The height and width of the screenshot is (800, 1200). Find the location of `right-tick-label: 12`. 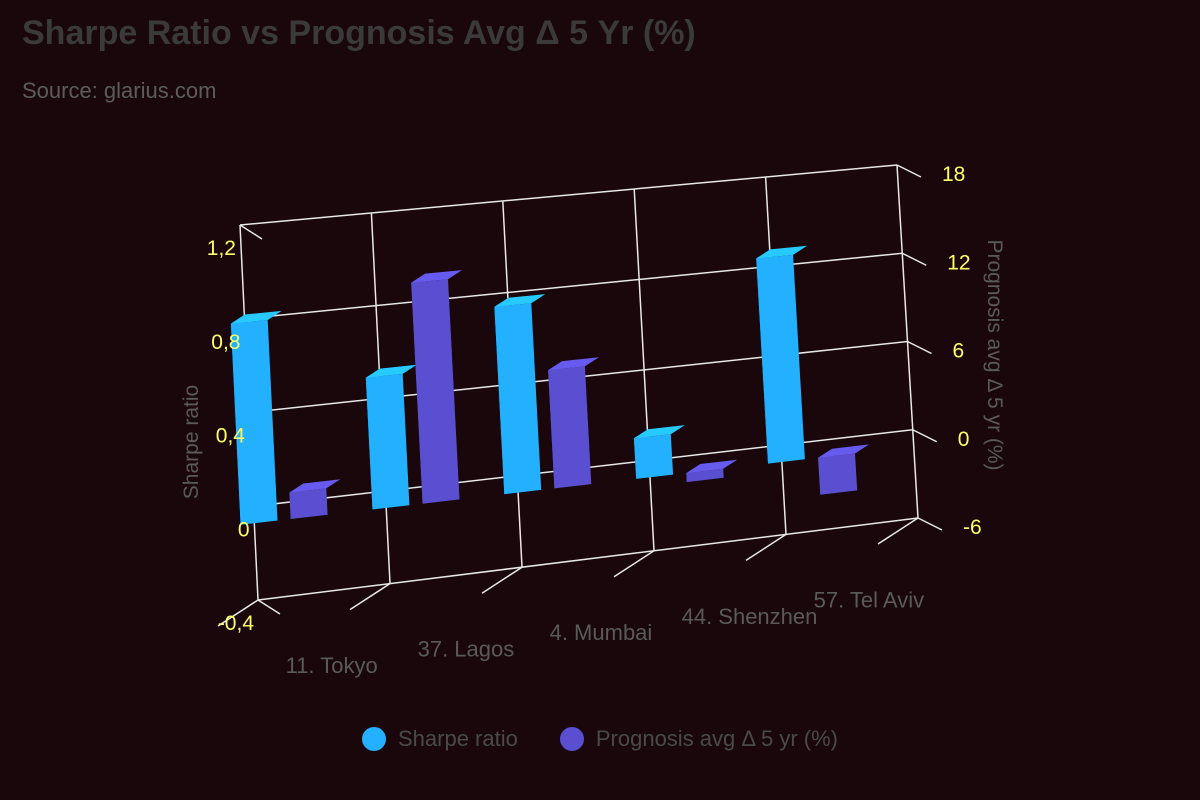

right-tick-label: 12 is located at coordinates (958, 262).